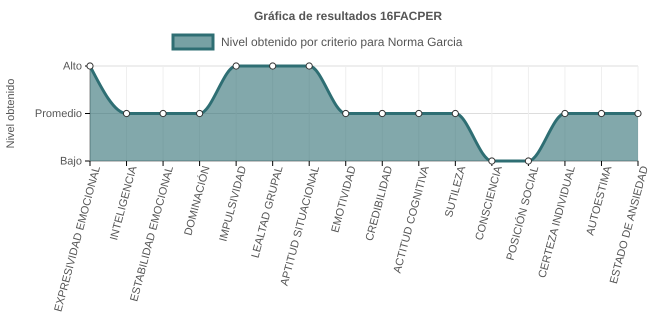  Describe the element at coordinates (268, 212) in the screenshot. I see `x-tick-label: LEALTAD GRUPAL` at that location.